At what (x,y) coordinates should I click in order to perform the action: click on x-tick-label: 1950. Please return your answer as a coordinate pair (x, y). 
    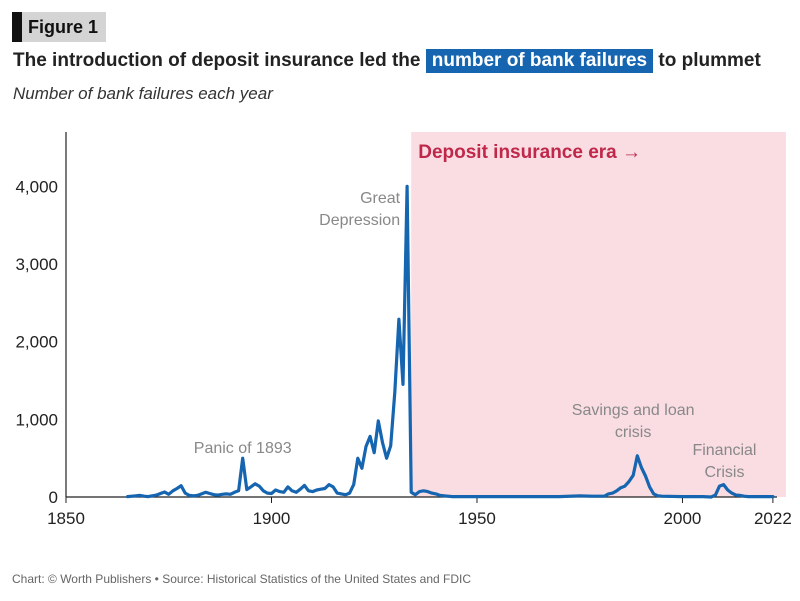
    Looking at the image, I should click on (477, 518).